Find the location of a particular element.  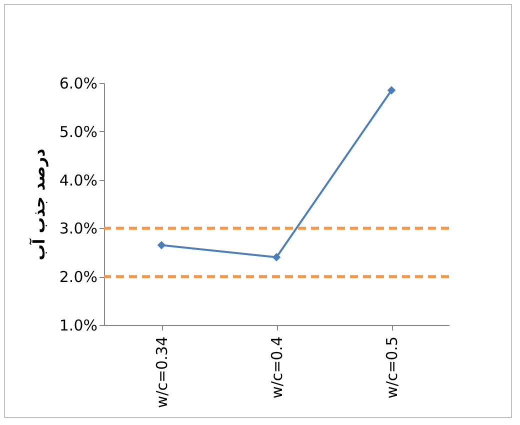

y-tick-label: 1.0% is located at coordinates (78, 325).